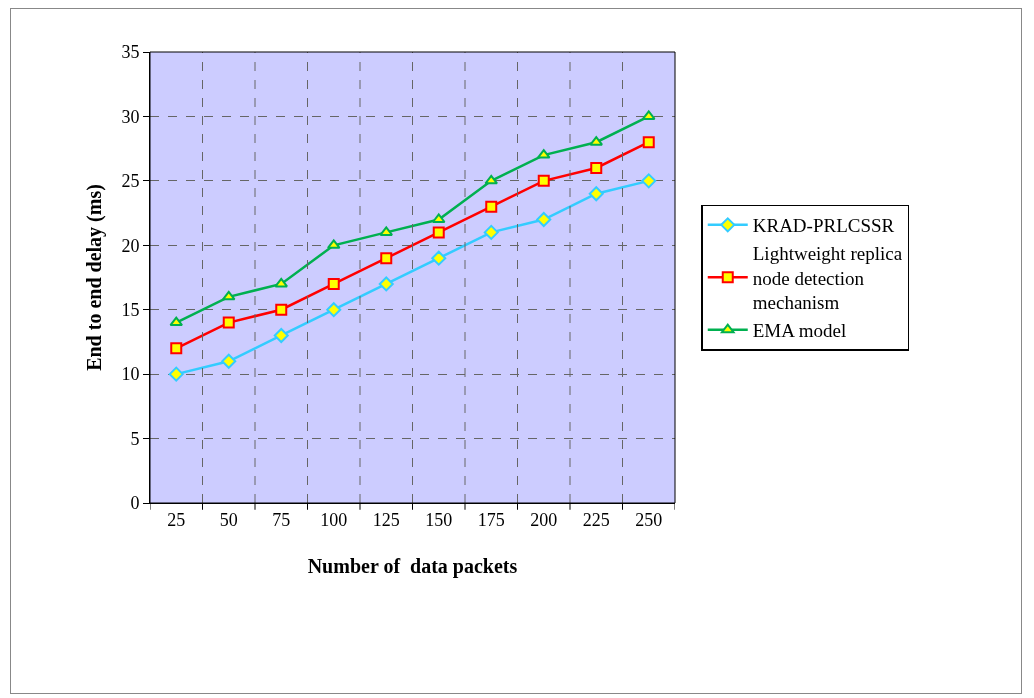 This screenshot has height=698, width=1034. What do you see at coordinates (130, 116) in the screenshot?
I see `y-tick-label: 30` at bounding box center [130, 116].